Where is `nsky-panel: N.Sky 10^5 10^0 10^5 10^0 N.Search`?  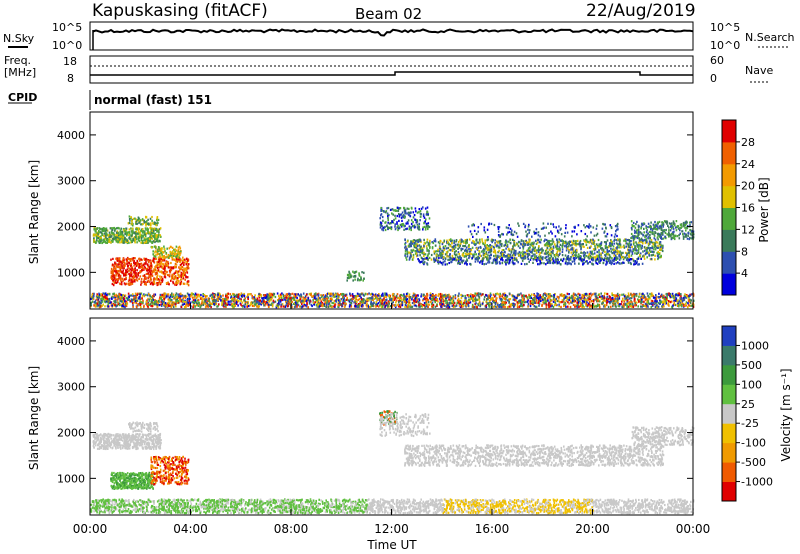
nsky-panel: N.Sky 10^5 10^0 10^5 10^0 N.Search is located at coordinates (399, 36).